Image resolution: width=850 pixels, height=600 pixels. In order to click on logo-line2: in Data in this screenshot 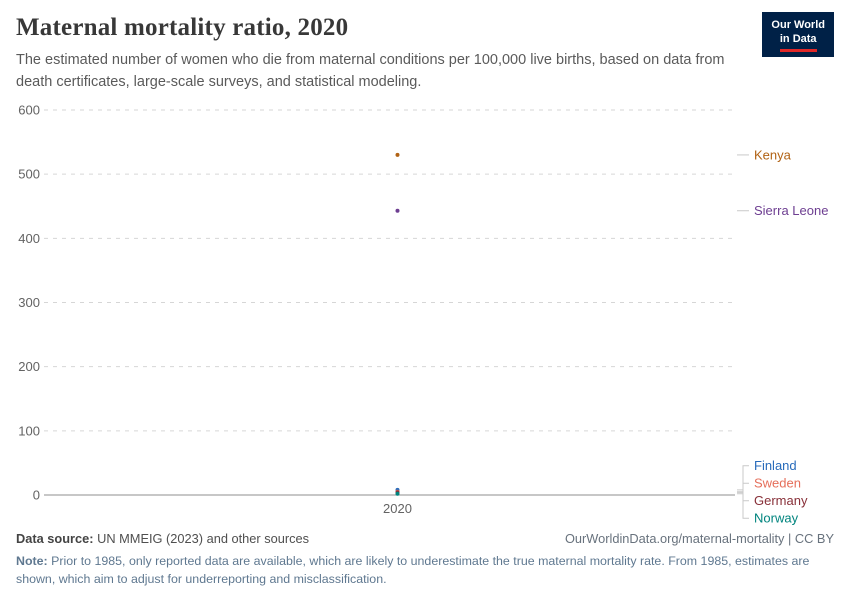, I will do `click(798, 42)`.